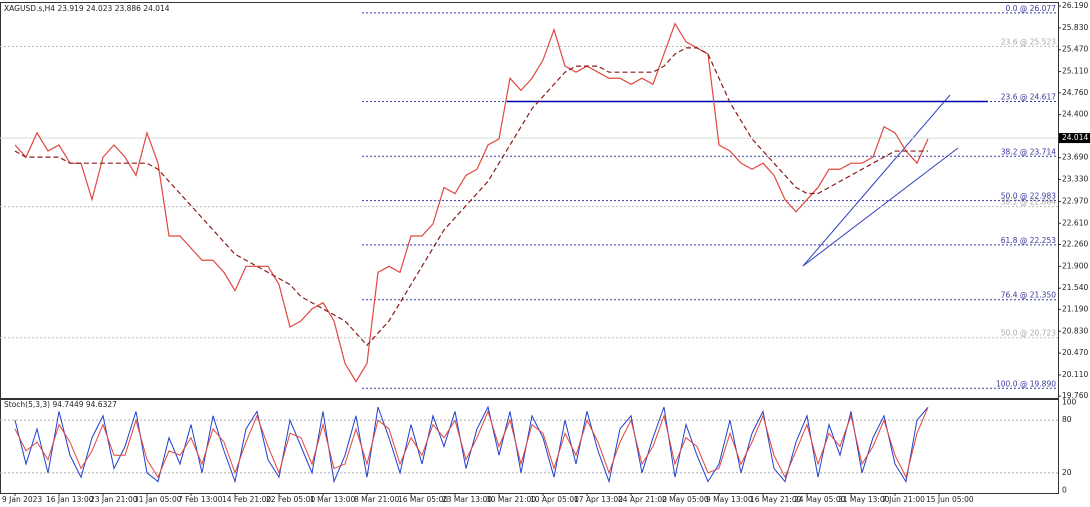  I want to click on x-tick-label: 24 Apr 21:00, so click(642, 499).